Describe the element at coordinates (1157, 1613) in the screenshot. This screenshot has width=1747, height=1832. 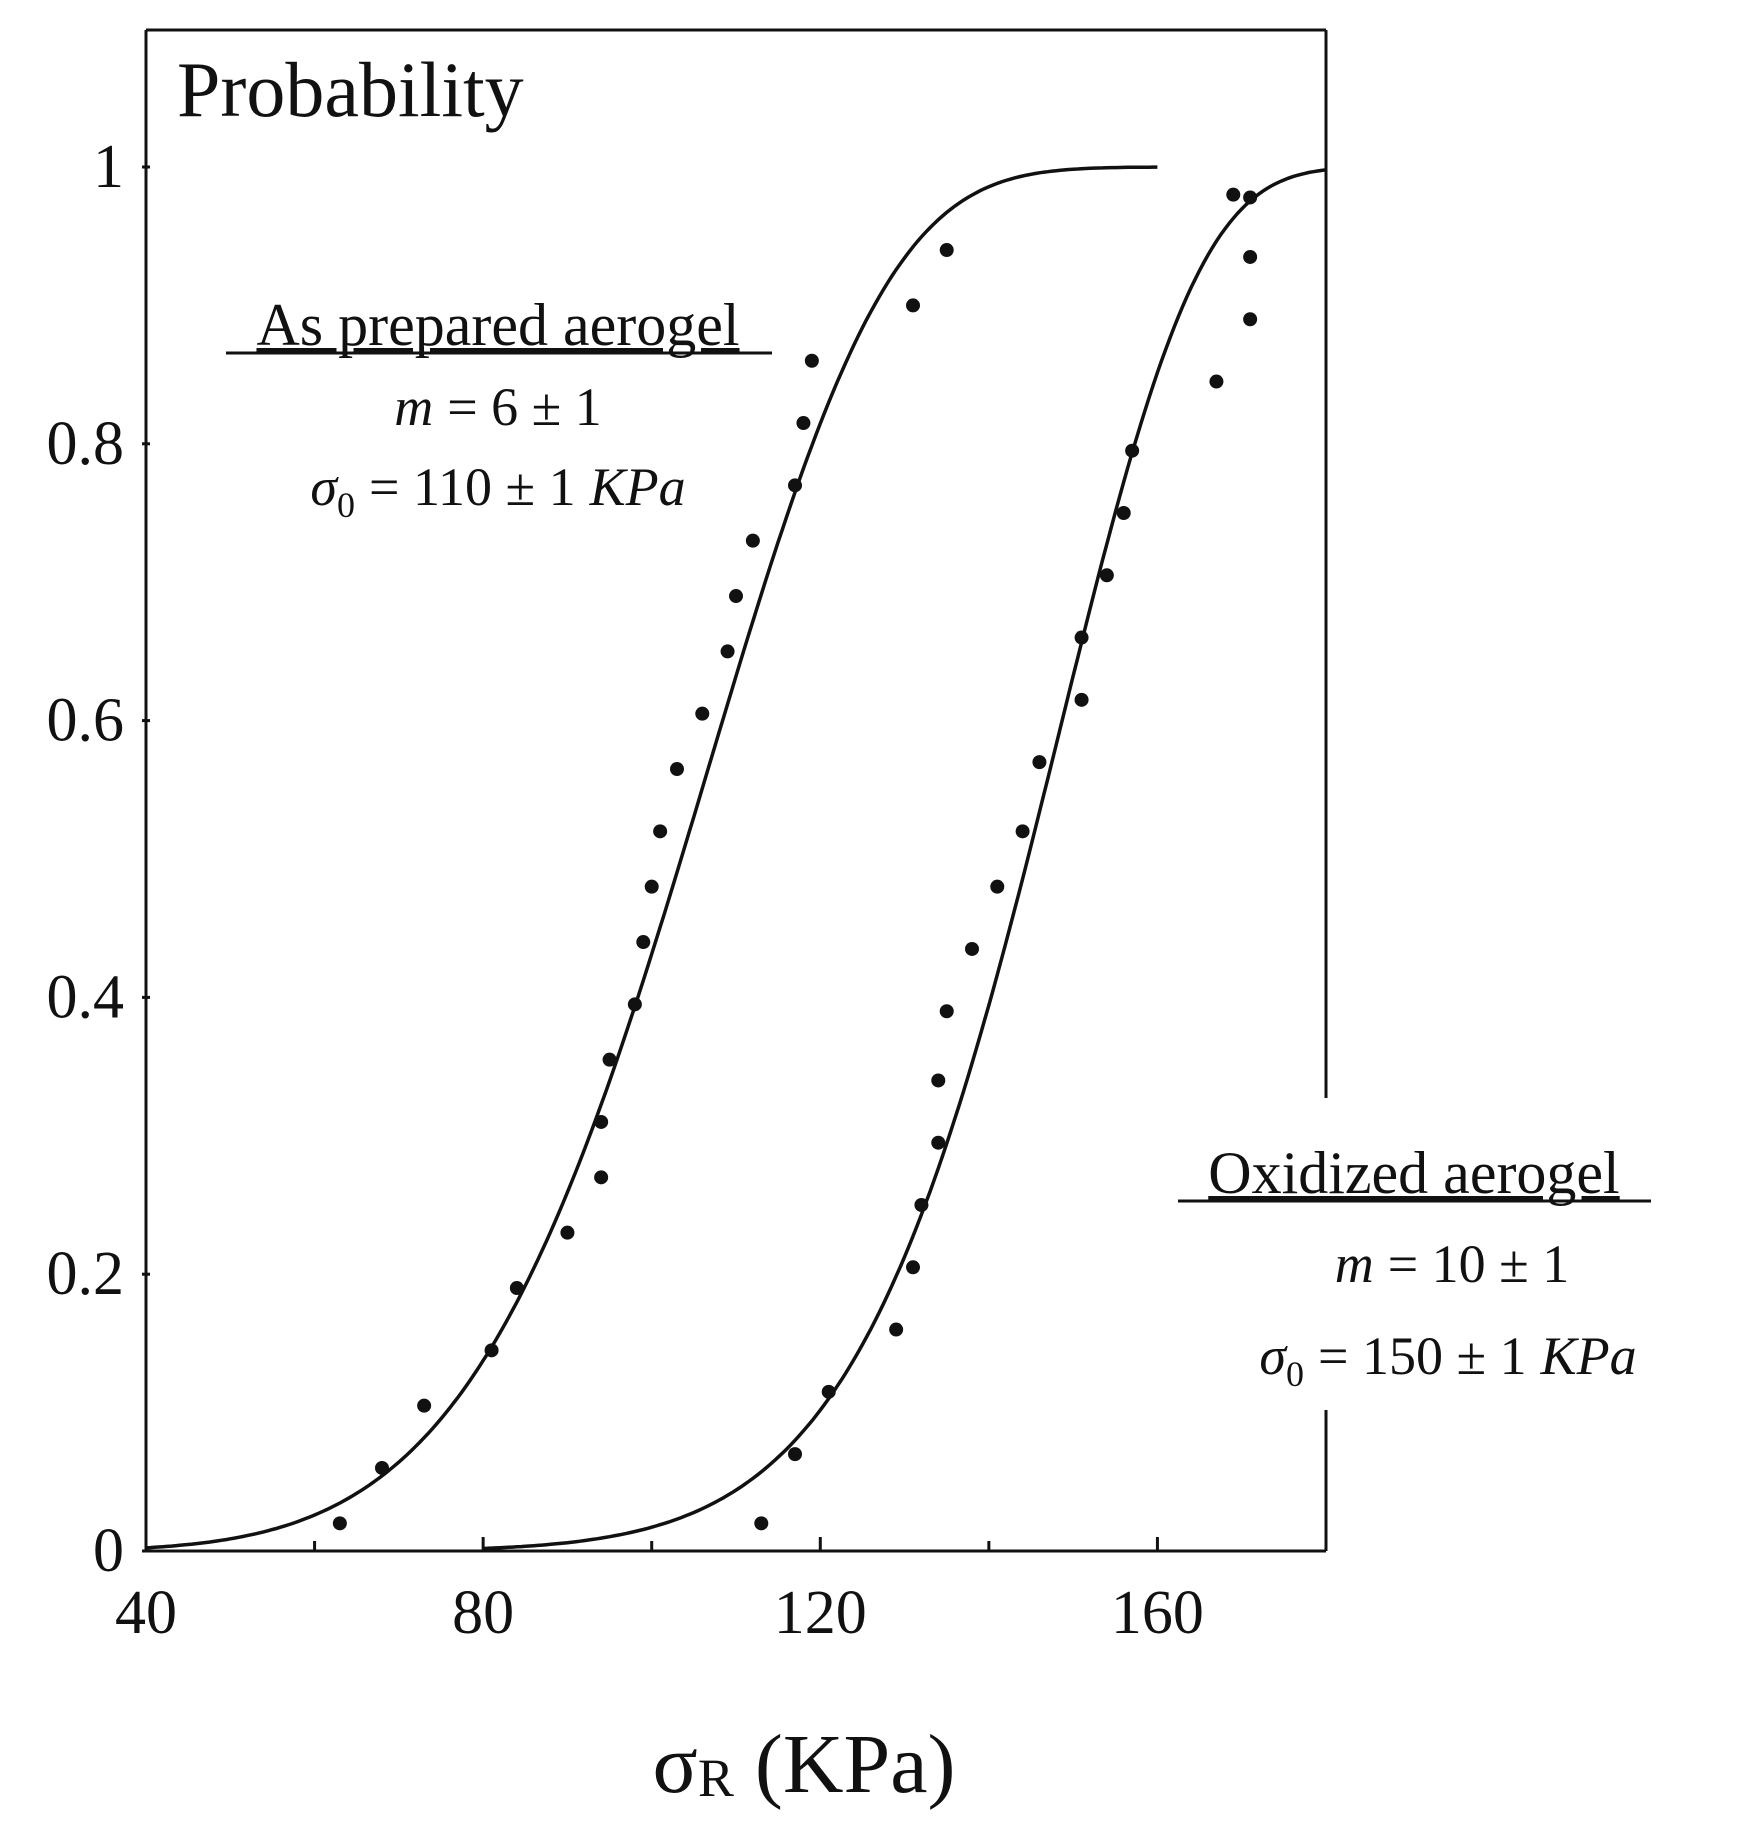
I see `x-tick-label: 160` at that location.